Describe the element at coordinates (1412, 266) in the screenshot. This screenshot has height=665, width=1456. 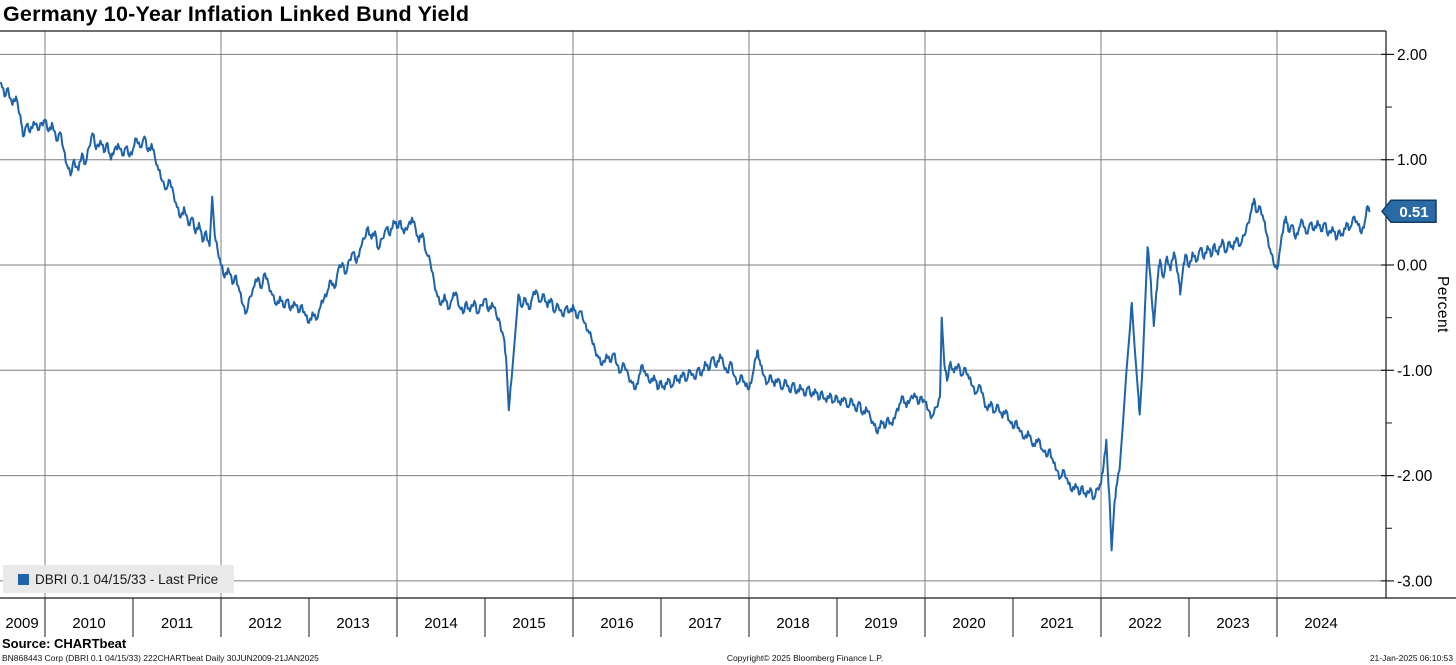
I see `y-tick-label: 0.00` at that location.